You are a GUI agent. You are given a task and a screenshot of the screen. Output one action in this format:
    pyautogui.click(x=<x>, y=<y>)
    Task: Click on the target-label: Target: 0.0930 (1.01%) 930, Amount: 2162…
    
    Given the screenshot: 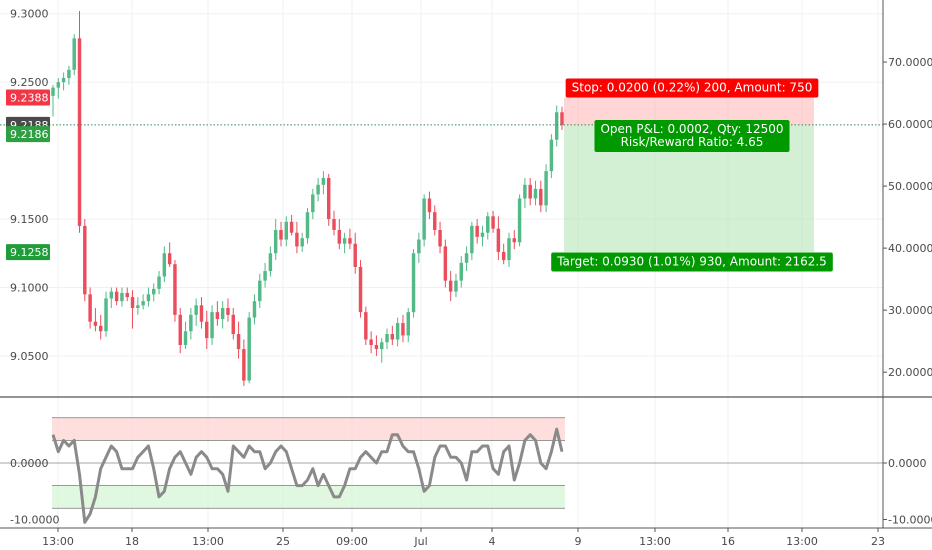 What is the action you would take?
    pyautogui.click(x=691, y=262)
    